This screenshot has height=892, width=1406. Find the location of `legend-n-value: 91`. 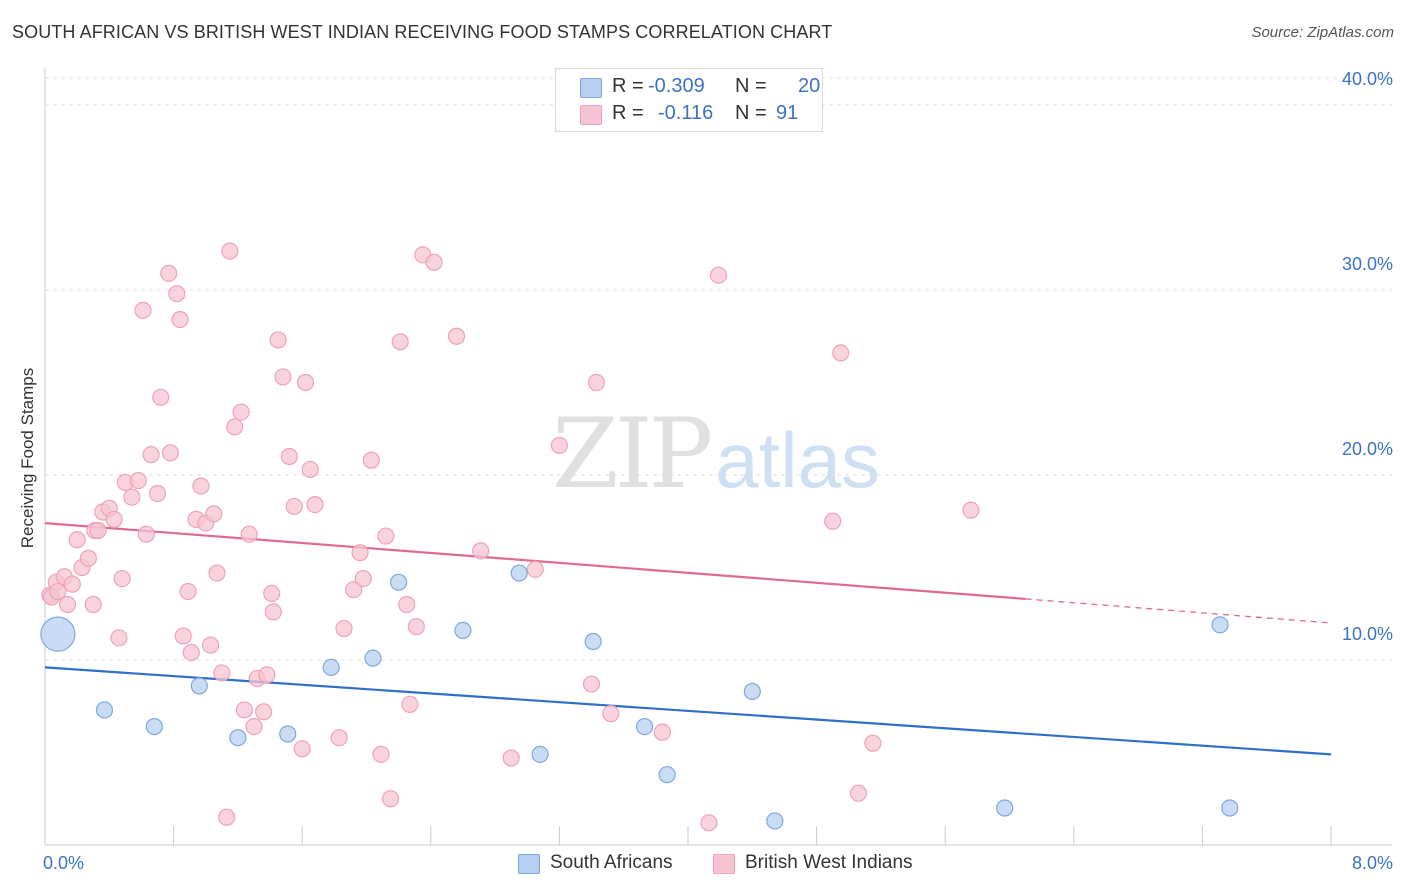

legend-n-value: 91 is located at coordinates (787, 113).